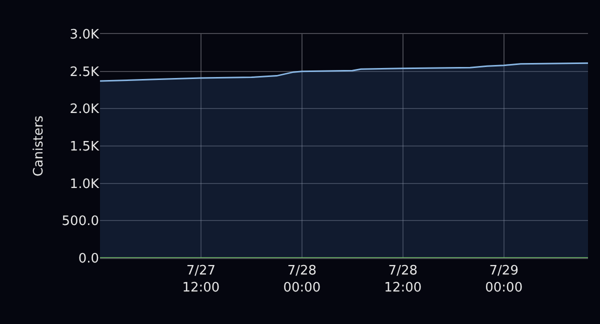 The width and height of the screenshot is (600, 324). Describe the element at coordinates (80, 222) in the screenshot. I see `y-tick-label: 500.0` at that location.